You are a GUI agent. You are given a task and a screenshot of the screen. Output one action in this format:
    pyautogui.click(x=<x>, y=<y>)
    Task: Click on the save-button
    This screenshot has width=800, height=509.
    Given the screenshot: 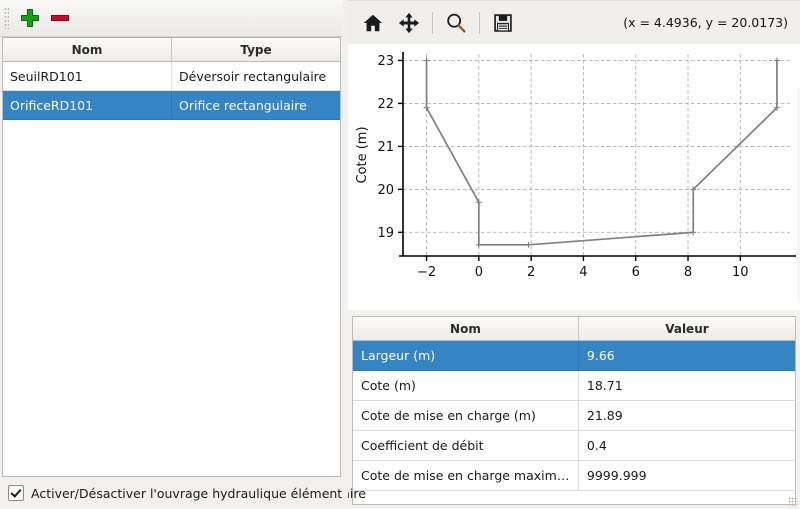 What is the action you would take?
    pyautogui.click(x=503, y=23)
    